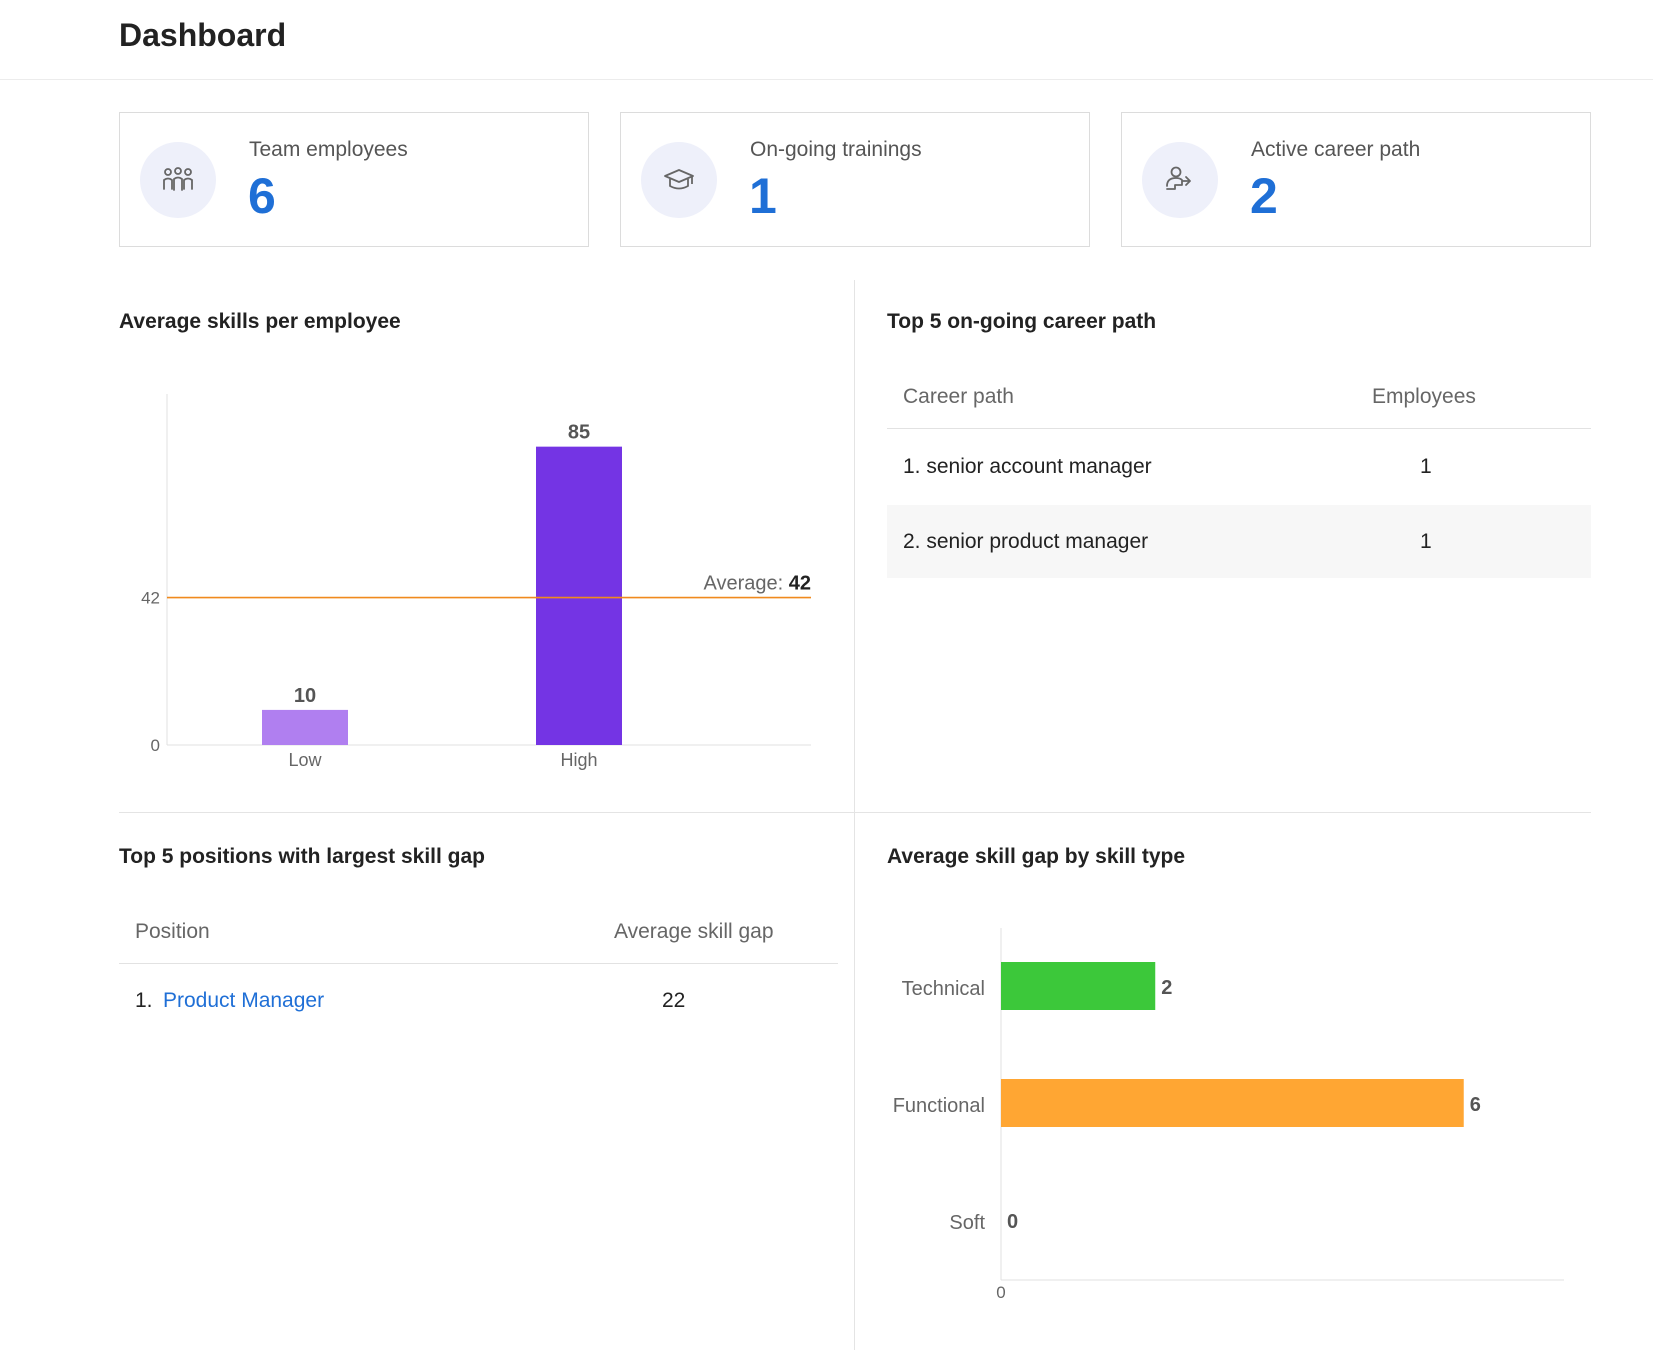  Describe the element at coordinates (203, 35) in the screenshot. I see `page-title: Dashboard` at that location.